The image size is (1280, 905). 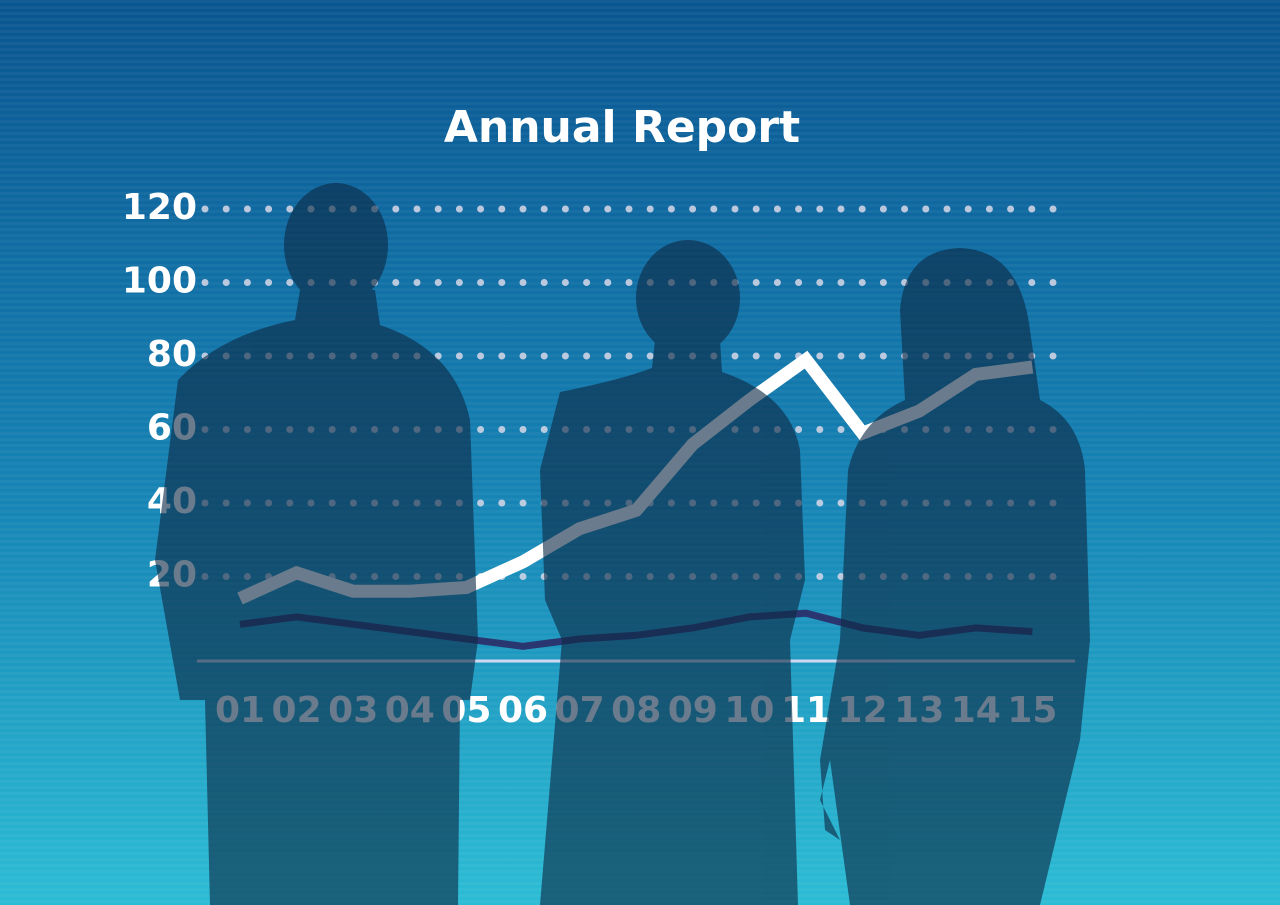 What do you see at coordinates (159, 280) in the screenshot?
I see `y-tick-label: 100` at bounding box center [159, 280].